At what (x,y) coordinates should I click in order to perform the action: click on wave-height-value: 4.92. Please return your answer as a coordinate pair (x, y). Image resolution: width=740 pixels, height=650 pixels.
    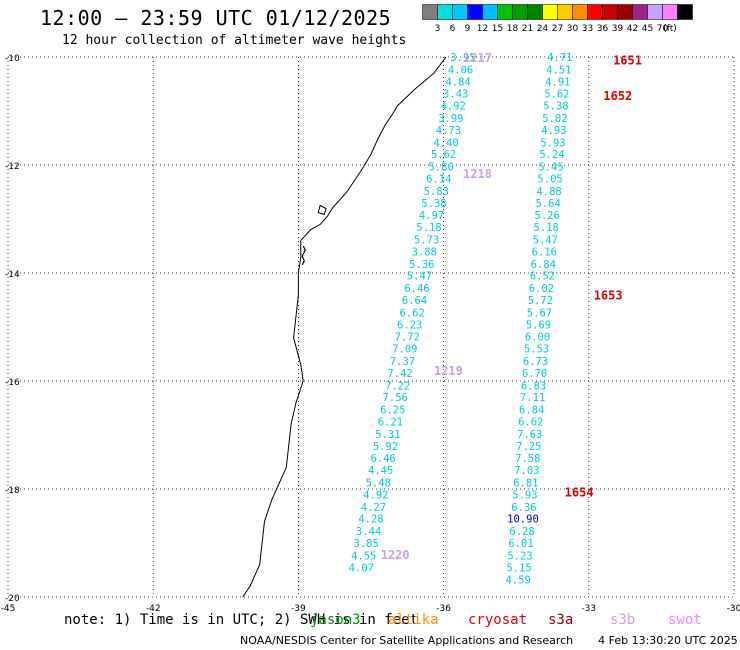
    Looking at the image, I should click on (375, 495).